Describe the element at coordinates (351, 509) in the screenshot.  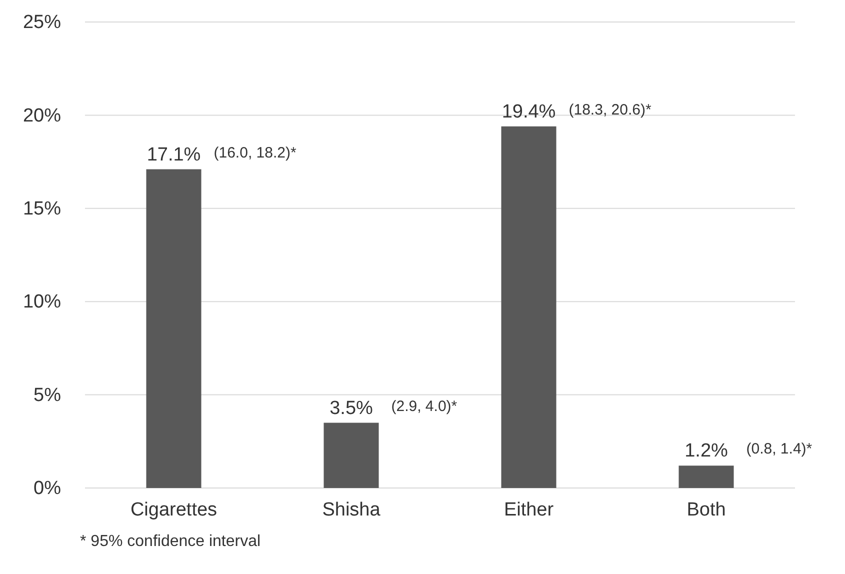
I see `x-tick-label: Shisha` at that location.